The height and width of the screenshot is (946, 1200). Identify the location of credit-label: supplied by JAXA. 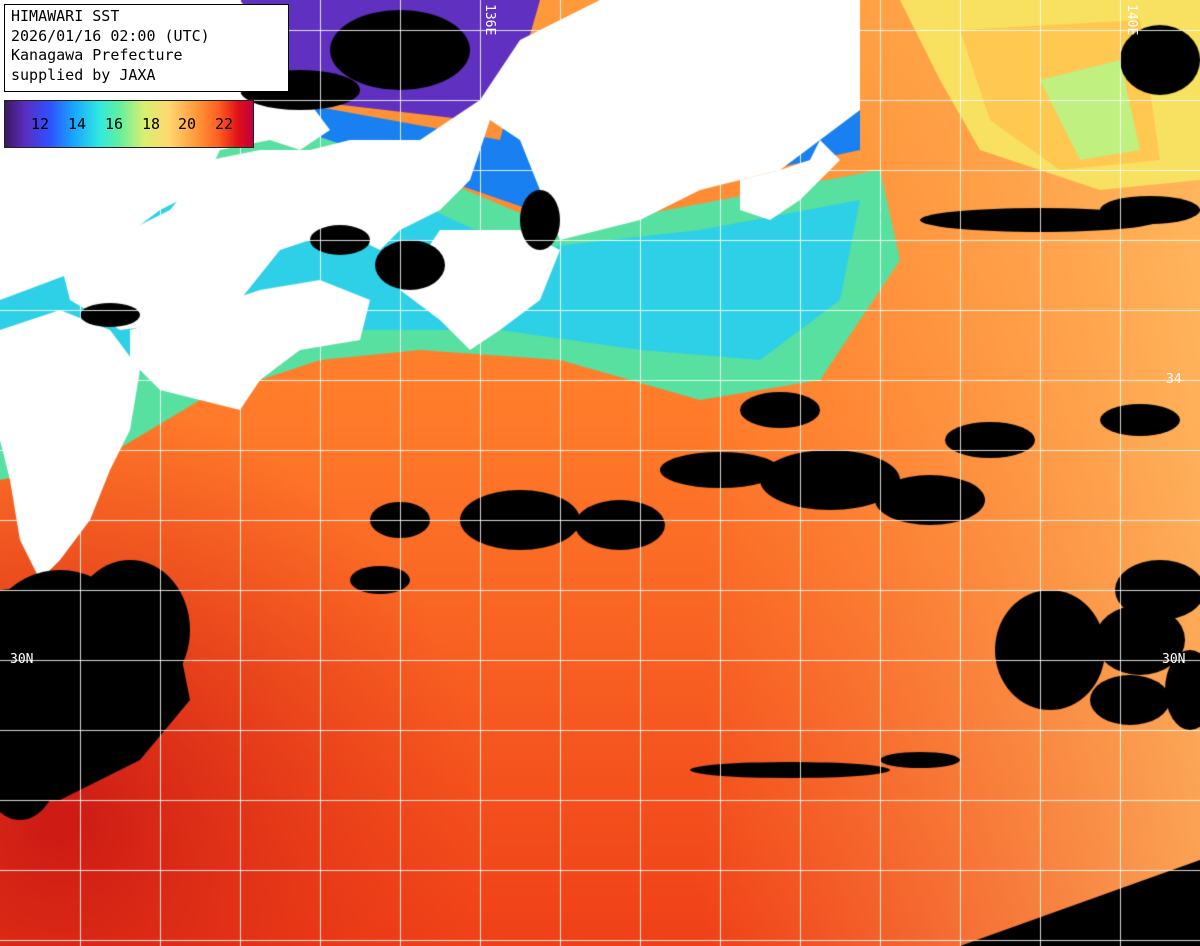
(83, 74).